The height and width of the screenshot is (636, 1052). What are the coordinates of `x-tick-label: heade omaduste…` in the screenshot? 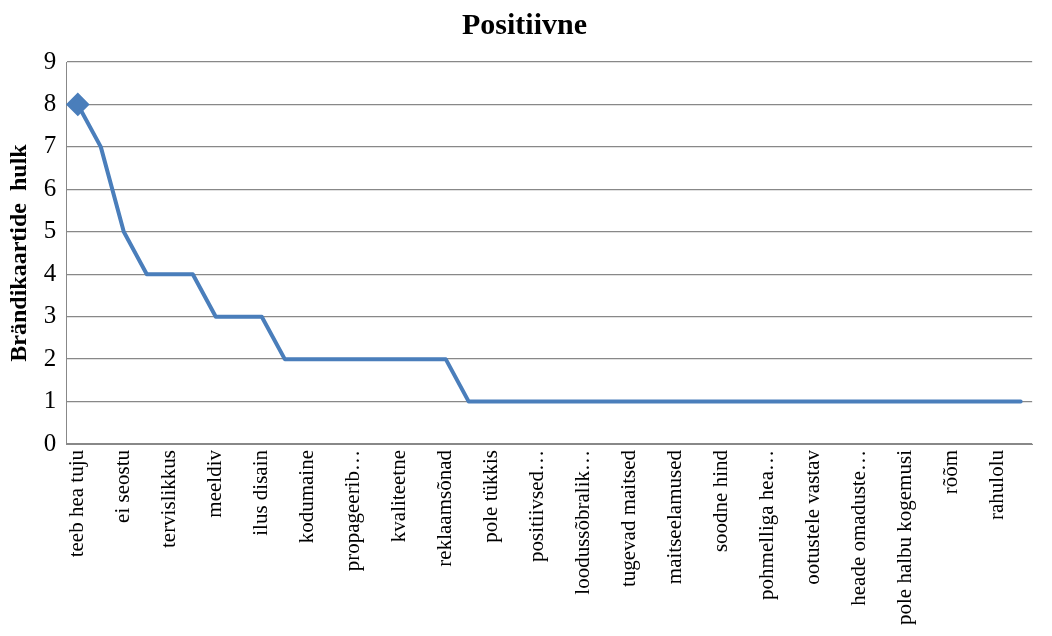 It's located at (858, 528).